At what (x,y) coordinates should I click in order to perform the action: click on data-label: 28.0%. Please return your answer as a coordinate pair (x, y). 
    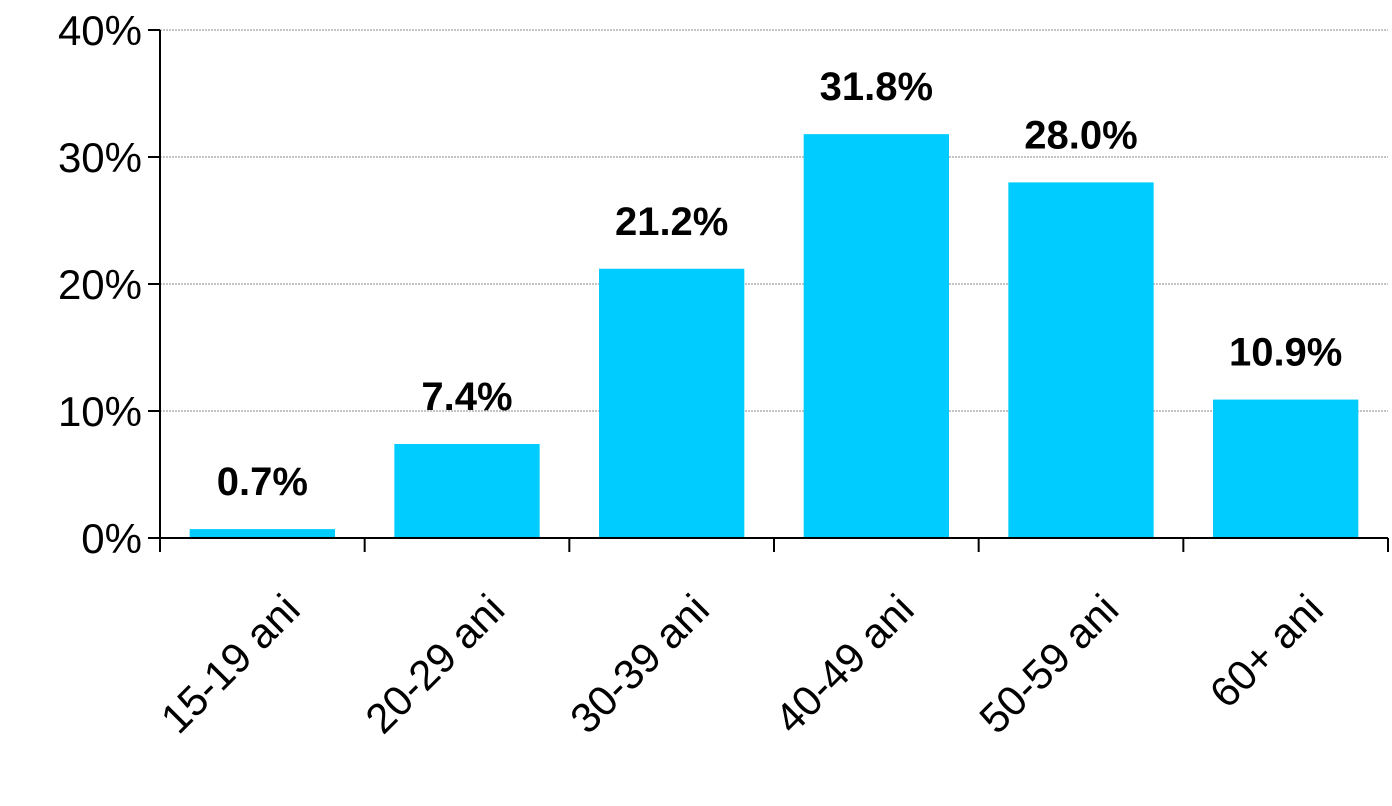
    Looking at the image, I should click on (1080, 135).